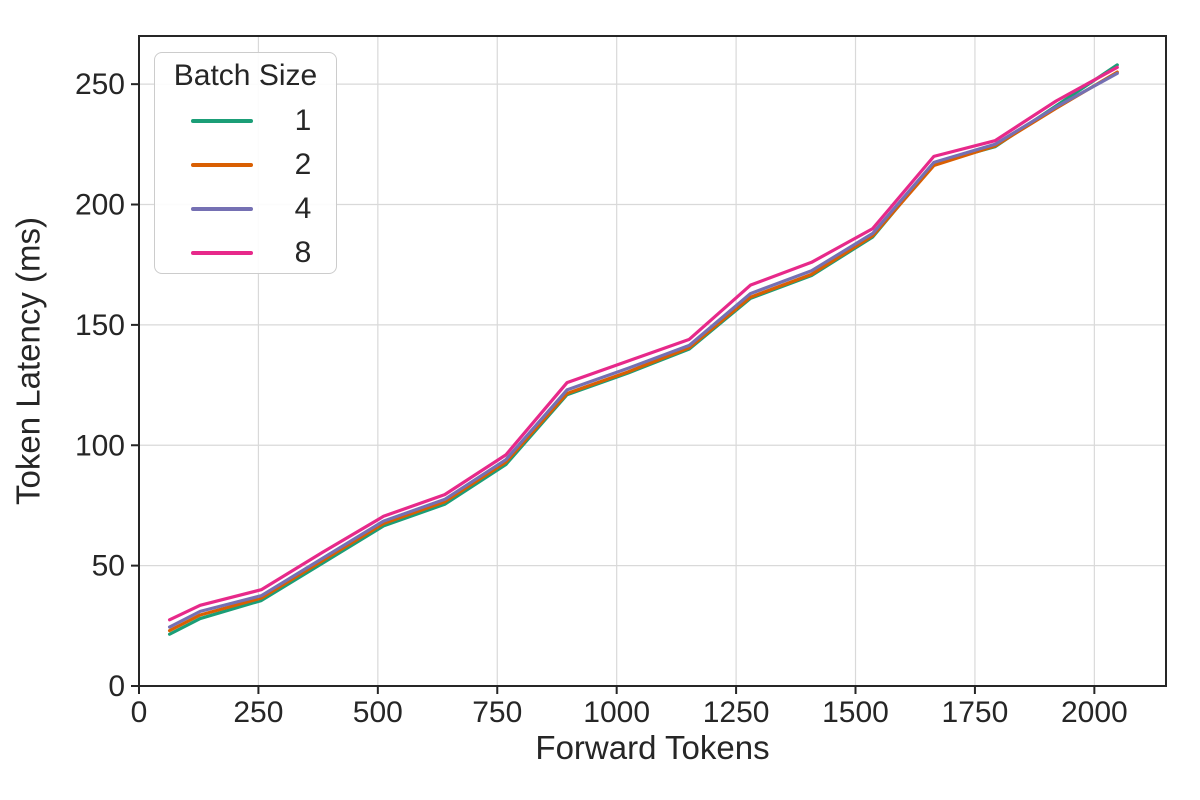 The width and height of the screenshot is (1200, 800). I want to click on legend-label-batch-8: 8, so click(303, 252).